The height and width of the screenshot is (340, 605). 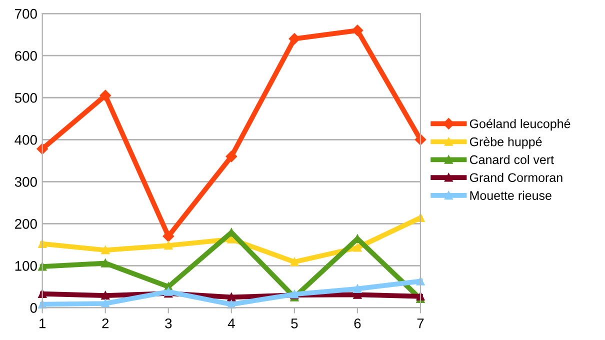 What do you see at coordinates (25, 97) in the screenshot?
I see `y-tick-label: 500` at bounding box center [25, 97].